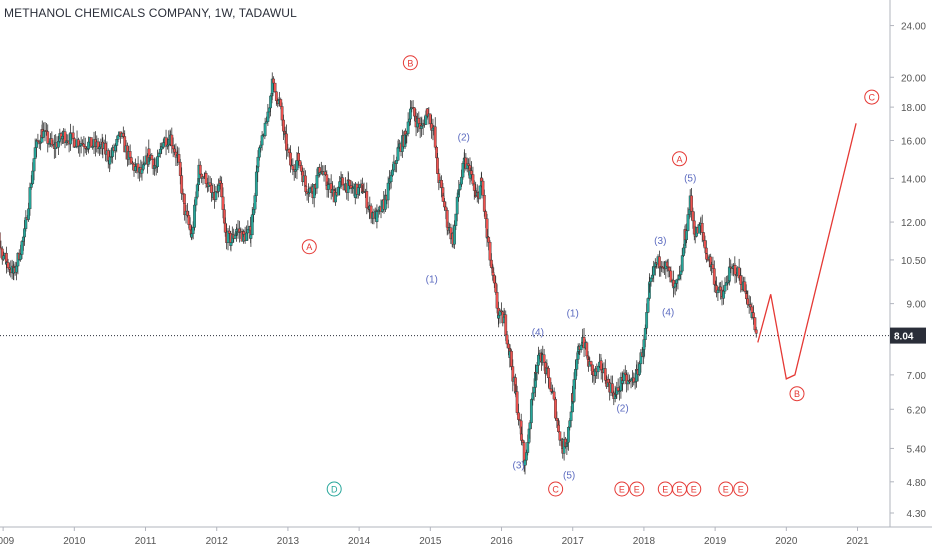 This screenshot has height=555, width=932. I want to click on y-tick-label: 12.00, so click(913, 223).